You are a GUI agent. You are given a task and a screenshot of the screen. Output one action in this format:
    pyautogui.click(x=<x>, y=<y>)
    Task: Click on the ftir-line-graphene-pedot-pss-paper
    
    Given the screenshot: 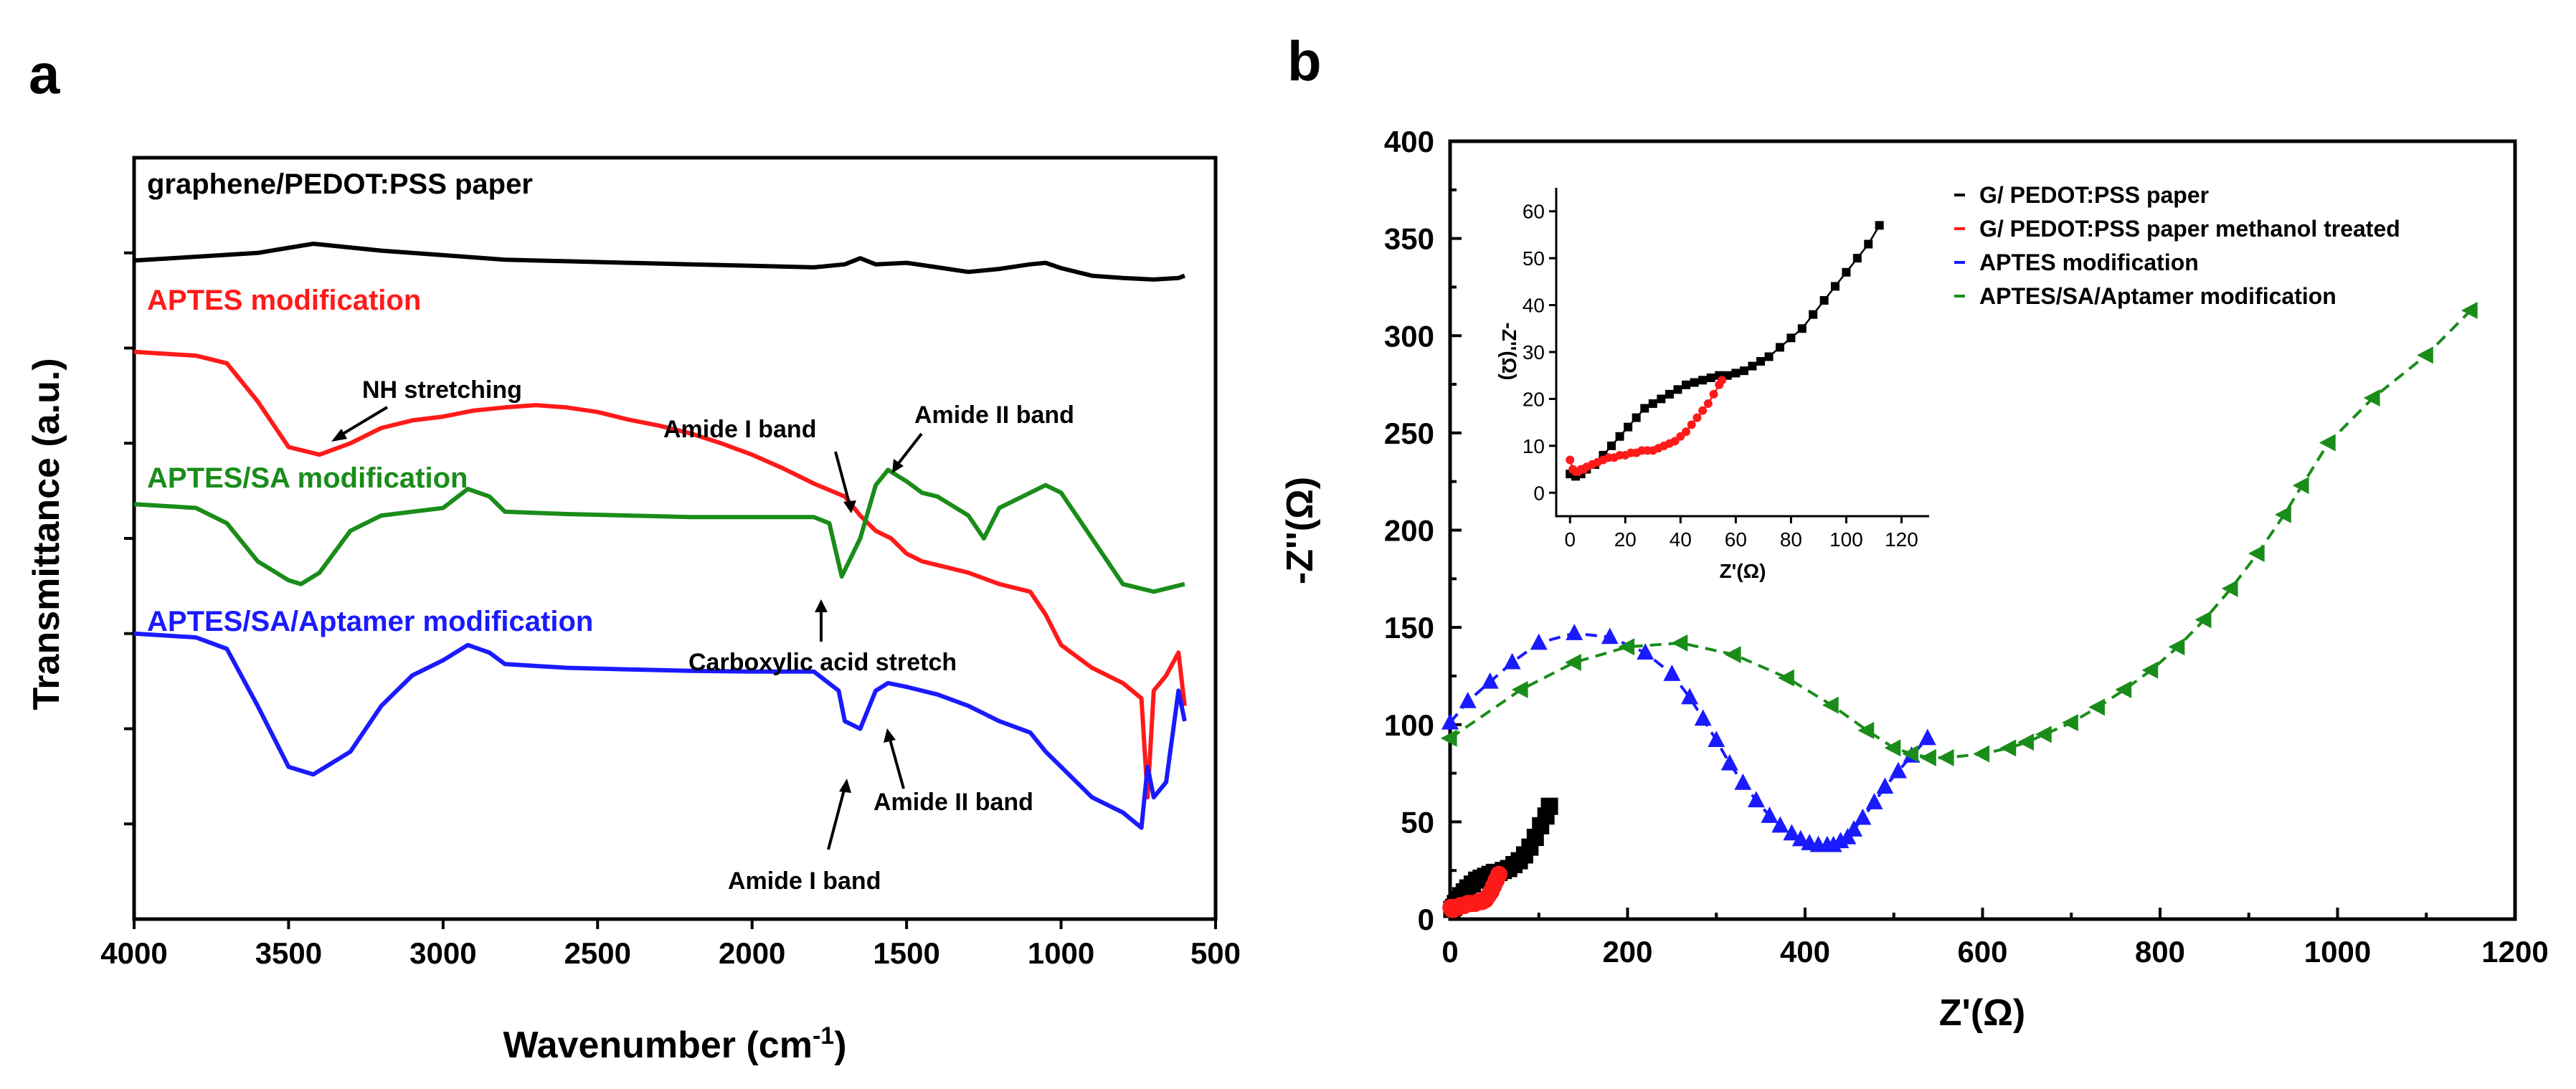 What is the action you would take?
    pyautogui.click(x=659, y=262)
    